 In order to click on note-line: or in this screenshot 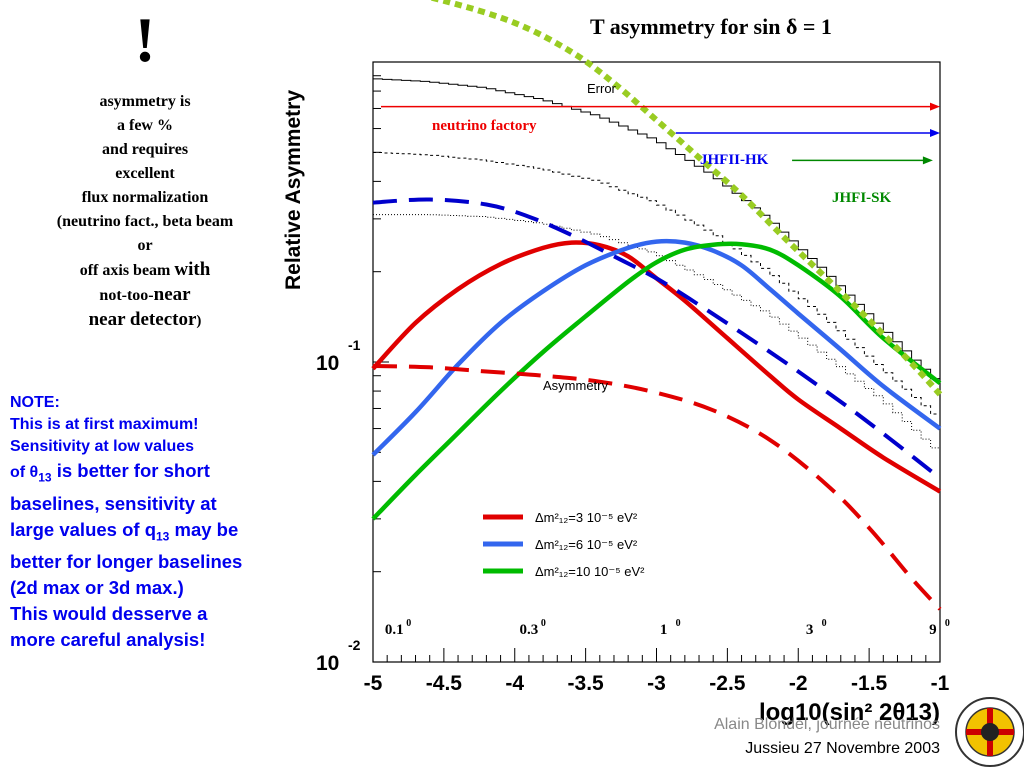, I will do `click(145, 245)`.